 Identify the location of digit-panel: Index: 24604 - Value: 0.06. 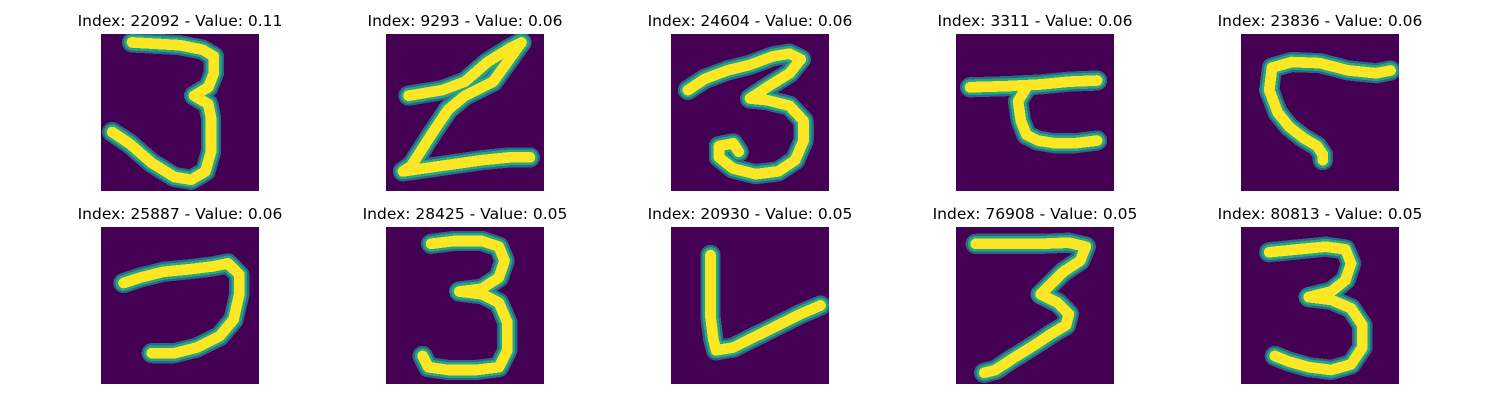
(750, 102).